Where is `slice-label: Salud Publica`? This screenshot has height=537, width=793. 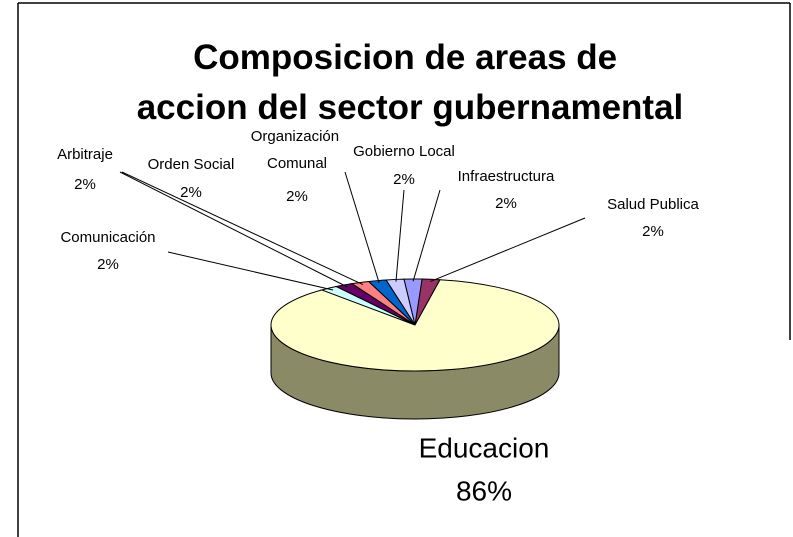
slice-label: Salud Publica is located at coordinates (653, 204).